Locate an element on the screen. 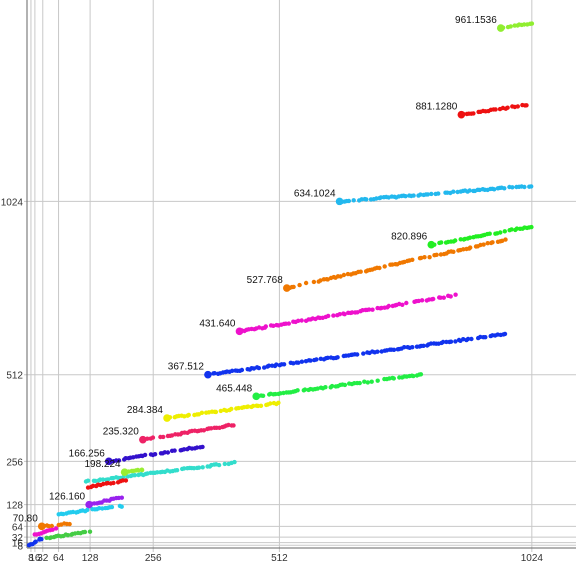 This screenshot has height=565, width=576. x-tick-label: 1024 is located at coordinates (532, 558).